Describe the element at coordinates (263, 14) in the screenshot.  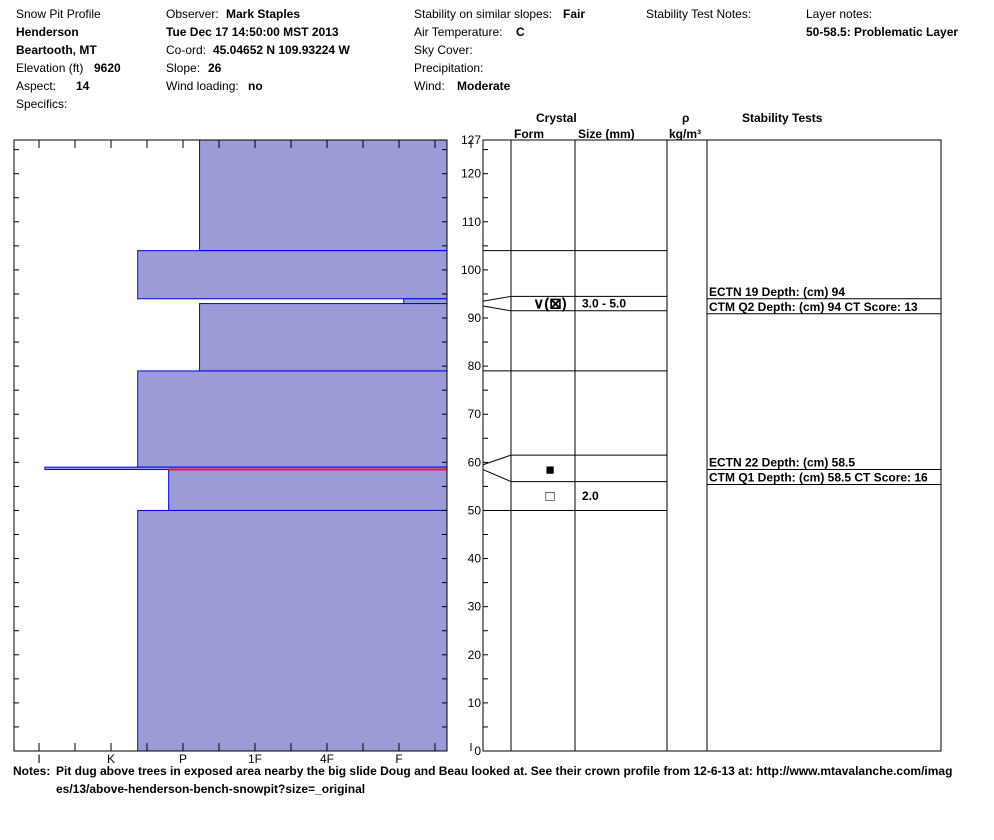
I see `observer-value: Mark Staples` at that location.